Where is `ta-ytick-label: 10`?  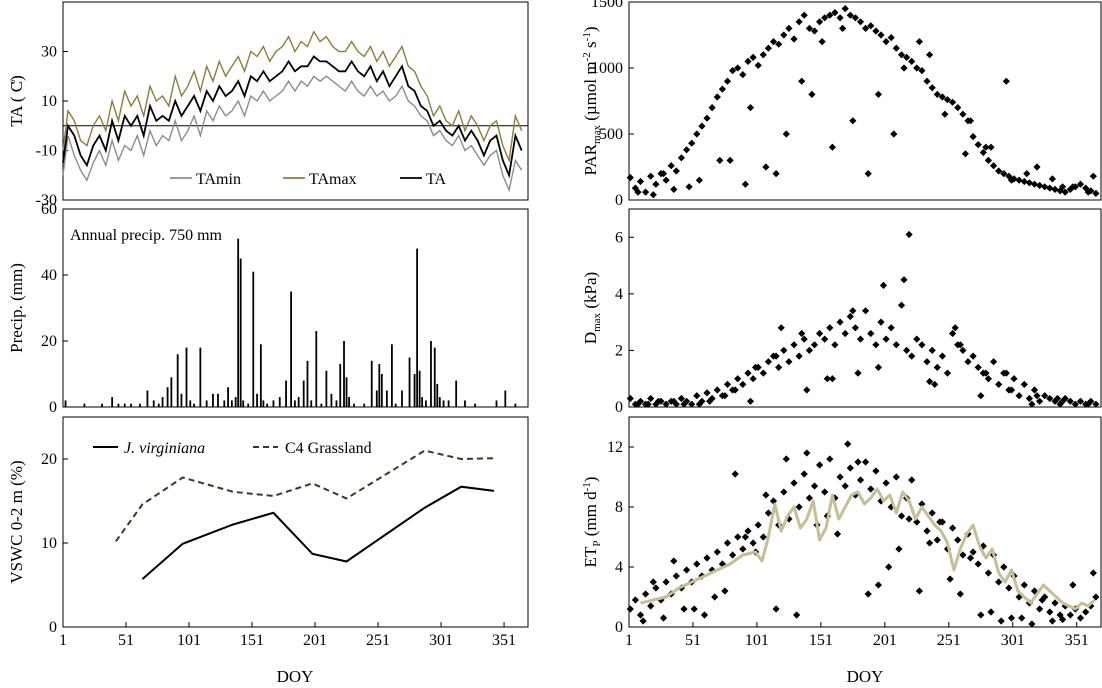 ta-ytick-label: 10 is located at coordinates (49, 101).